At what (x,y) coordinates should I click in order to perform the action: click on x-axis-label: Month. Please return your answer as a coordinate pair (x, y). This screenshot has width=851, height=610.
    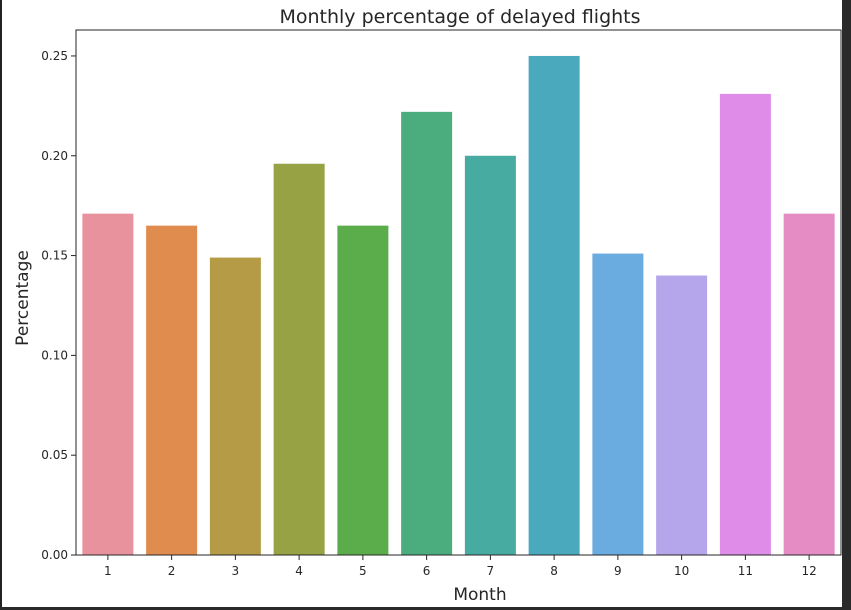
    Looking at the image, I should click on (479, 595).